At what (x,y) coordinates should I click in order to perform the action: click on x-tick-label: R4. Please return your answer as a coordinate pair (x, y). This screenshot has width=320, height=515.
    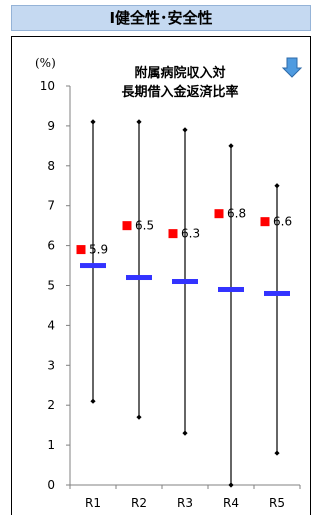
    Looking at the image, I should click on (231, 503).